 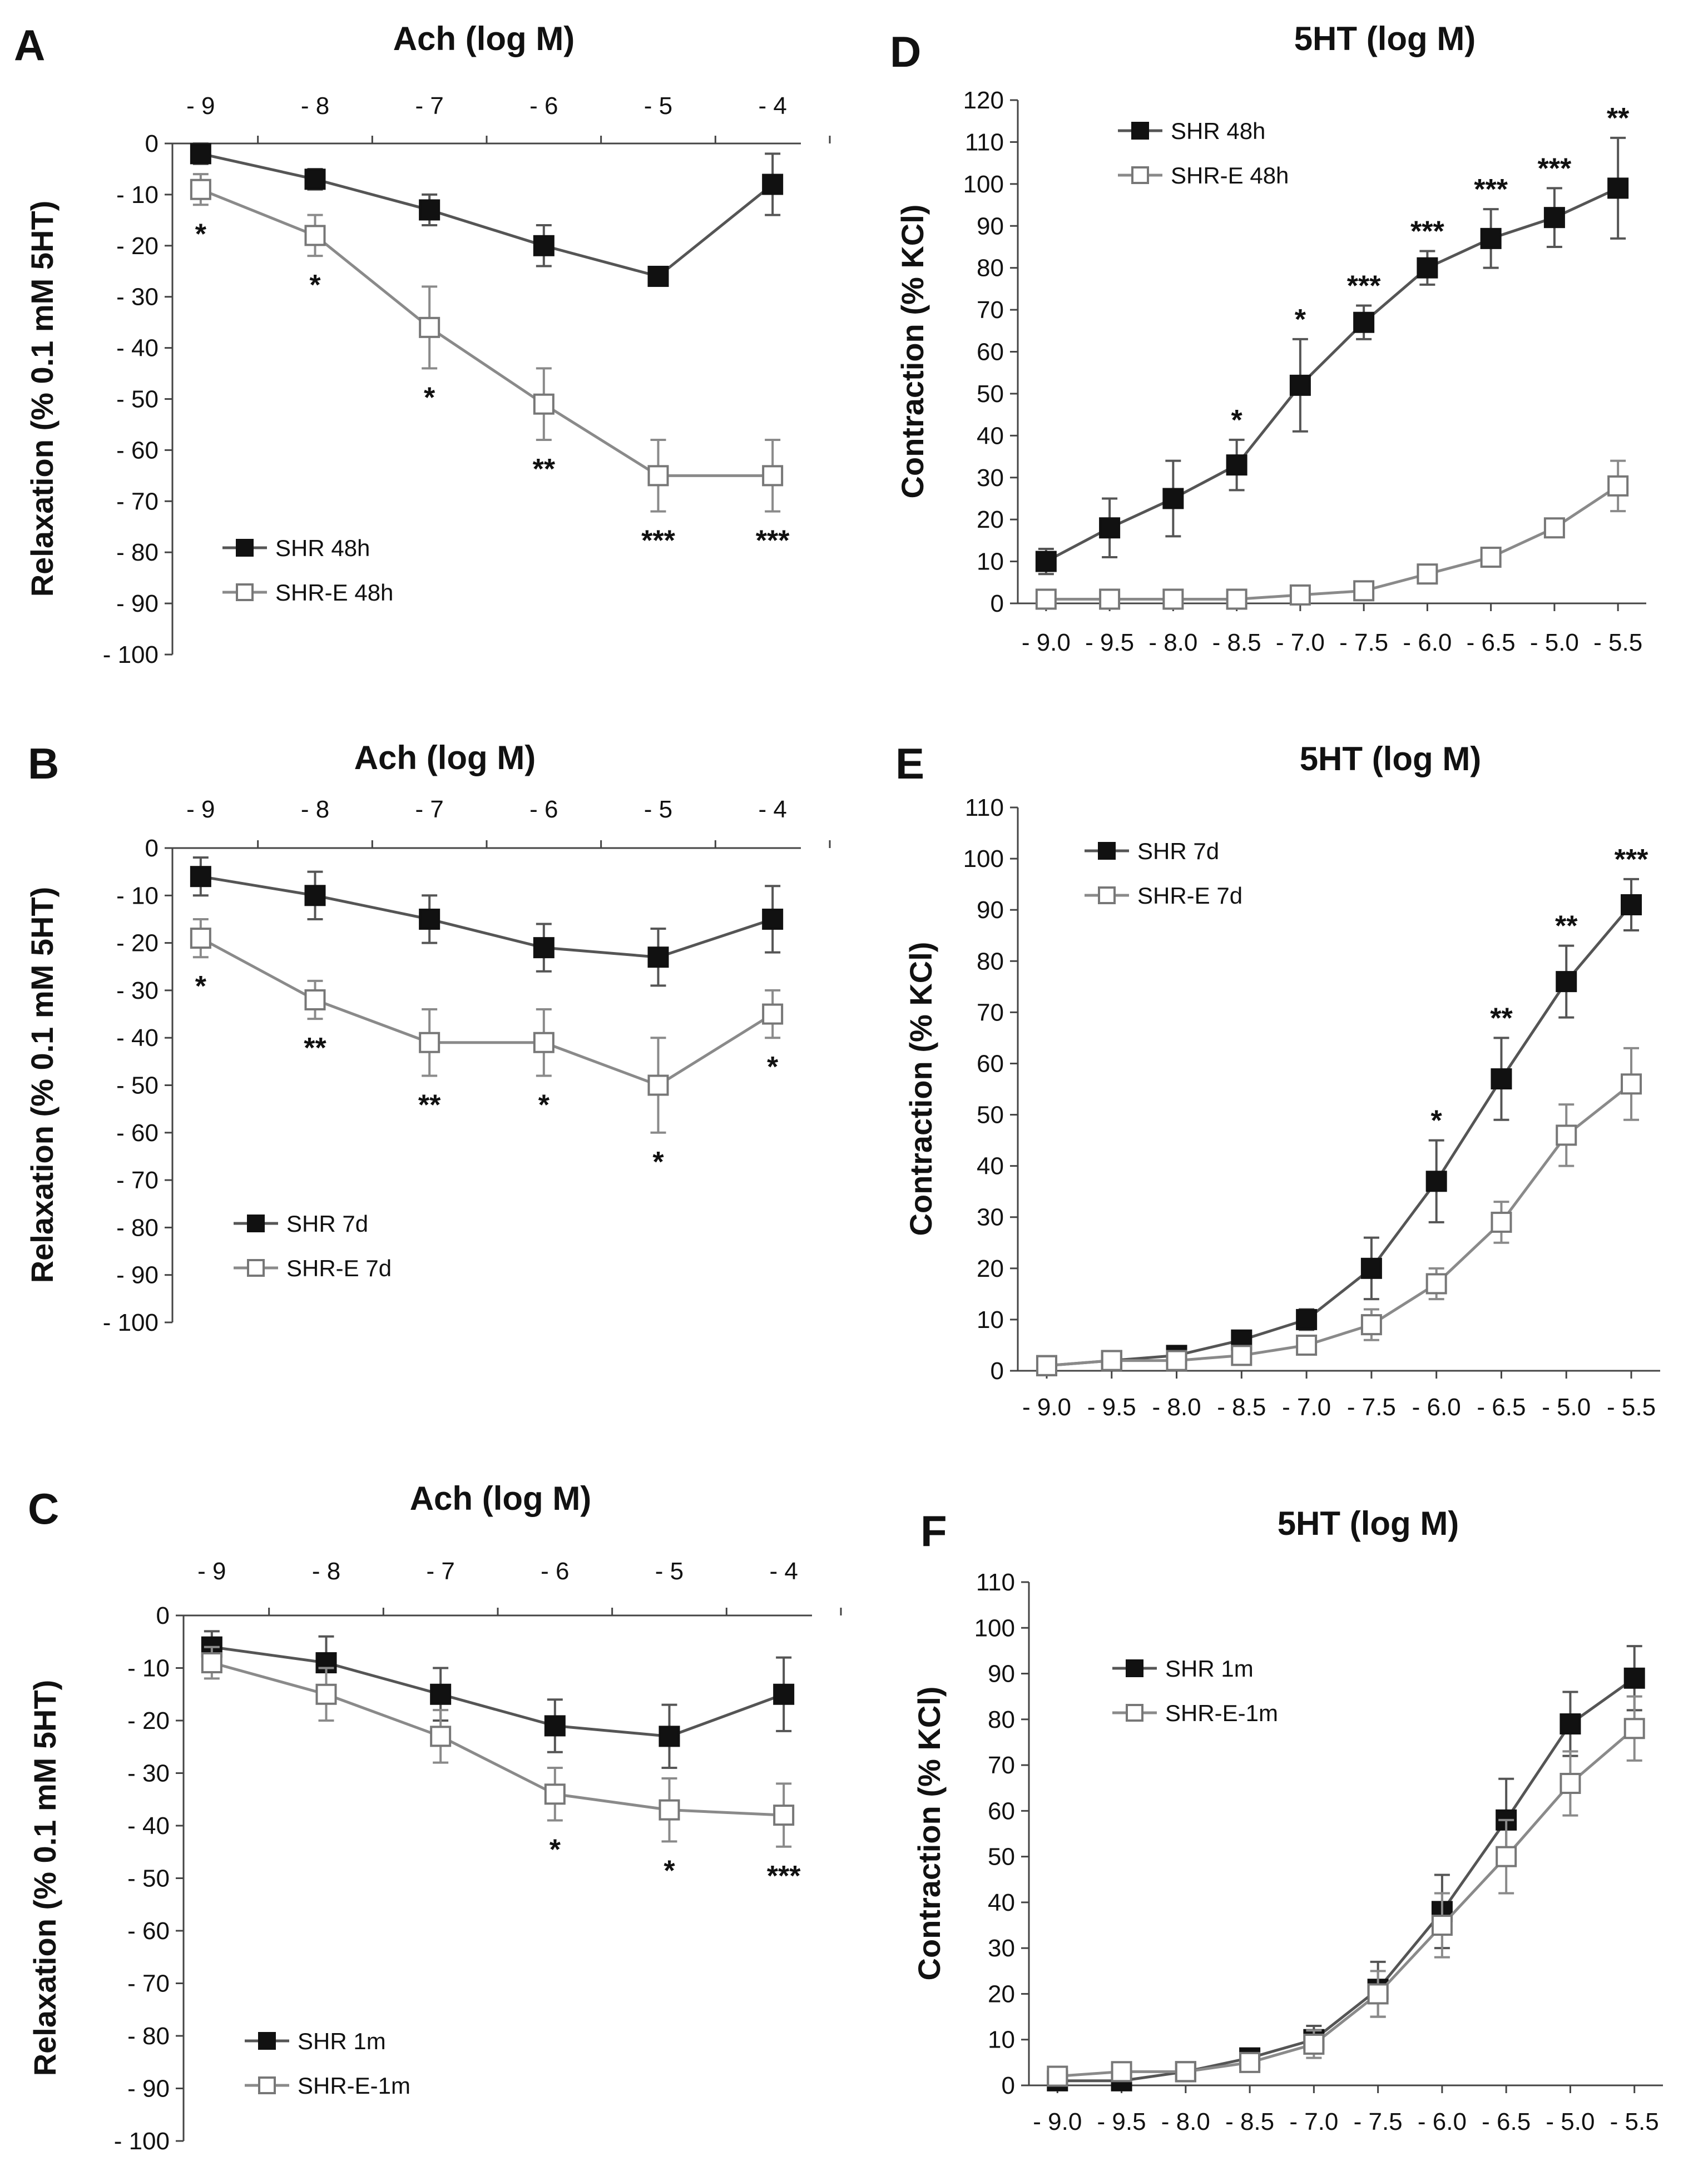 I want to click on legend-label: SHR 1m, so click(x=342, y=2041).